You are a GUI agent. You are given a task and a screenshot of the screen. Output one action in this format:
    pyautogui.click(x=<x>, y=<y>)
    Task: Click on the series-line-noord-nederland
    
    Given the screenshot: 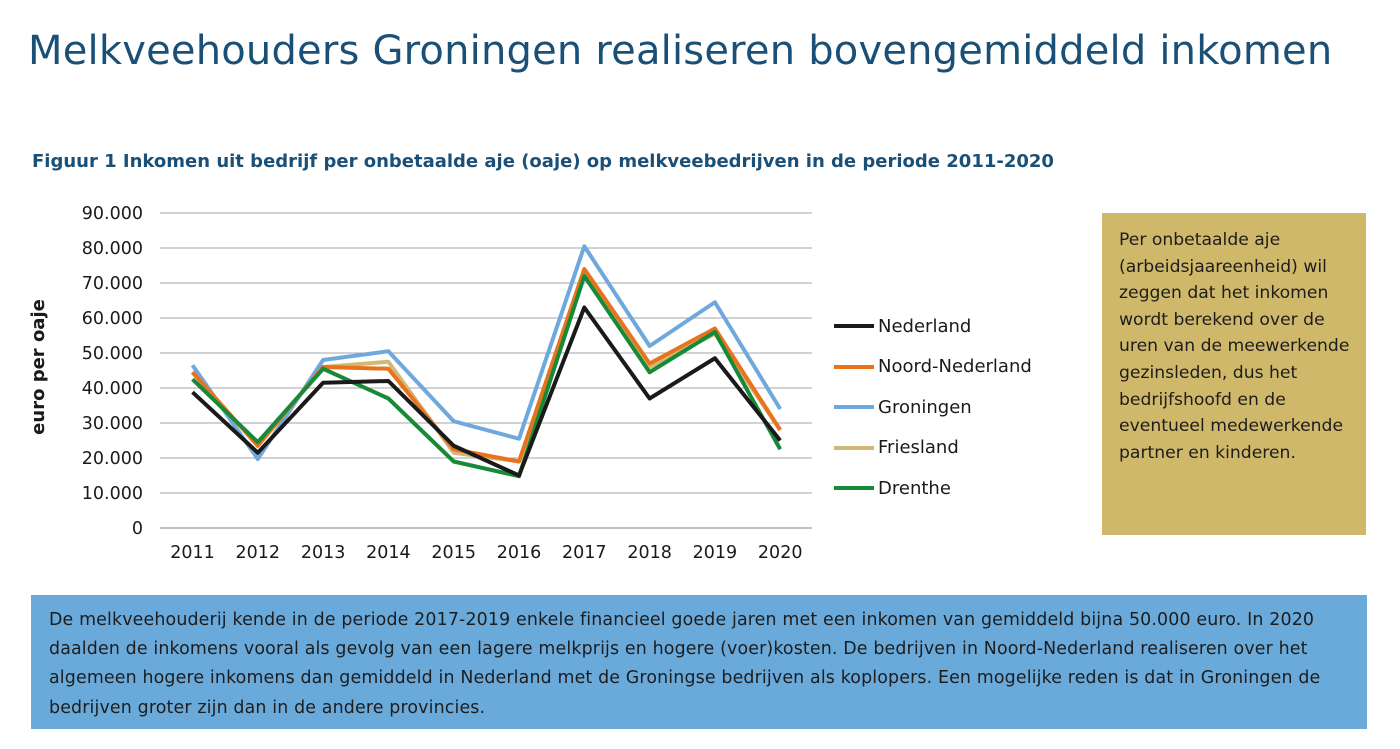 What is the action you would take?
    pyautogui.click(x=486, y=365)
    